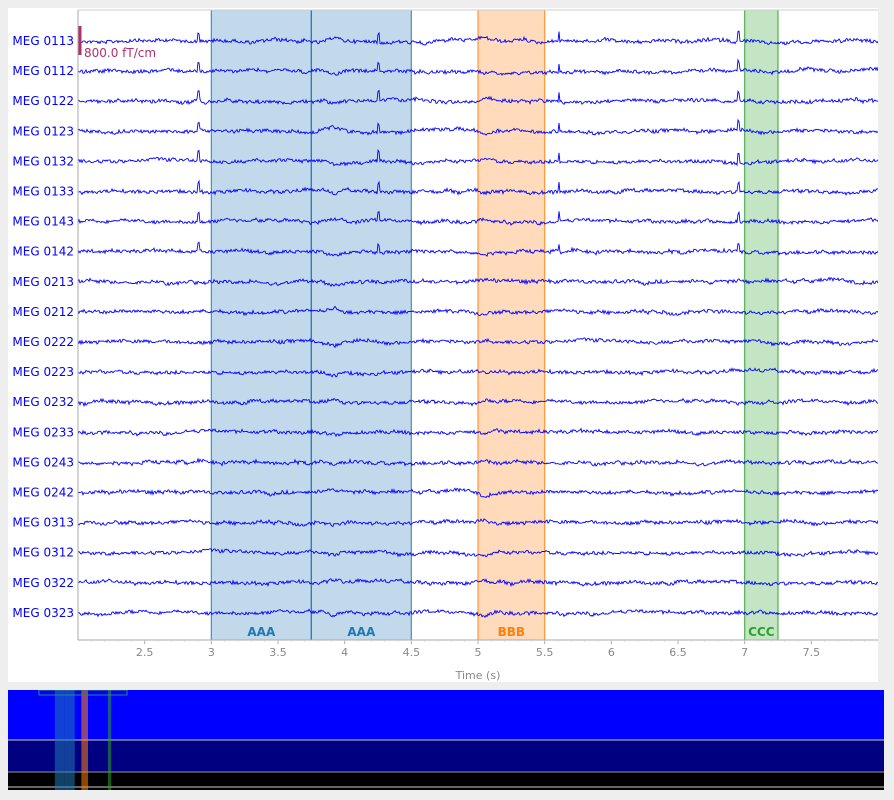 The width and height of the screenshot is (894, 800). I want to click on x-tick-label: 4.5, so click(412, 652).